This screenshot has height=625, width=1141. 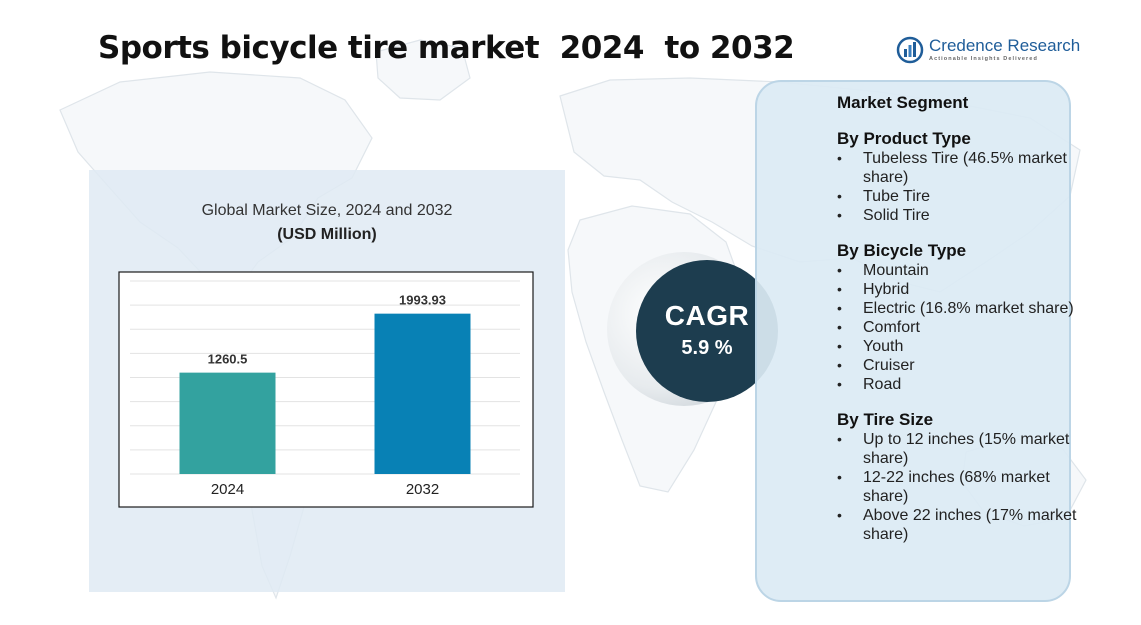 I want to click on data-label-2032: 1993.93, so click(x=422, y=300).